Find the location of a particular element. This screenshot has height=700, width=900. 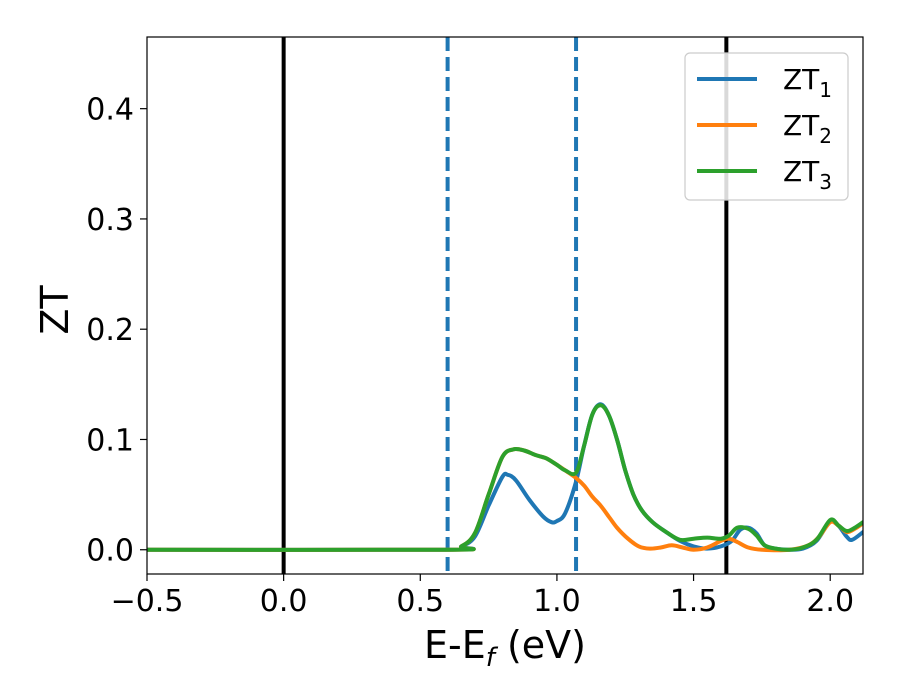

x-tick-label: 2.0 is located at coordinates (830, 601).